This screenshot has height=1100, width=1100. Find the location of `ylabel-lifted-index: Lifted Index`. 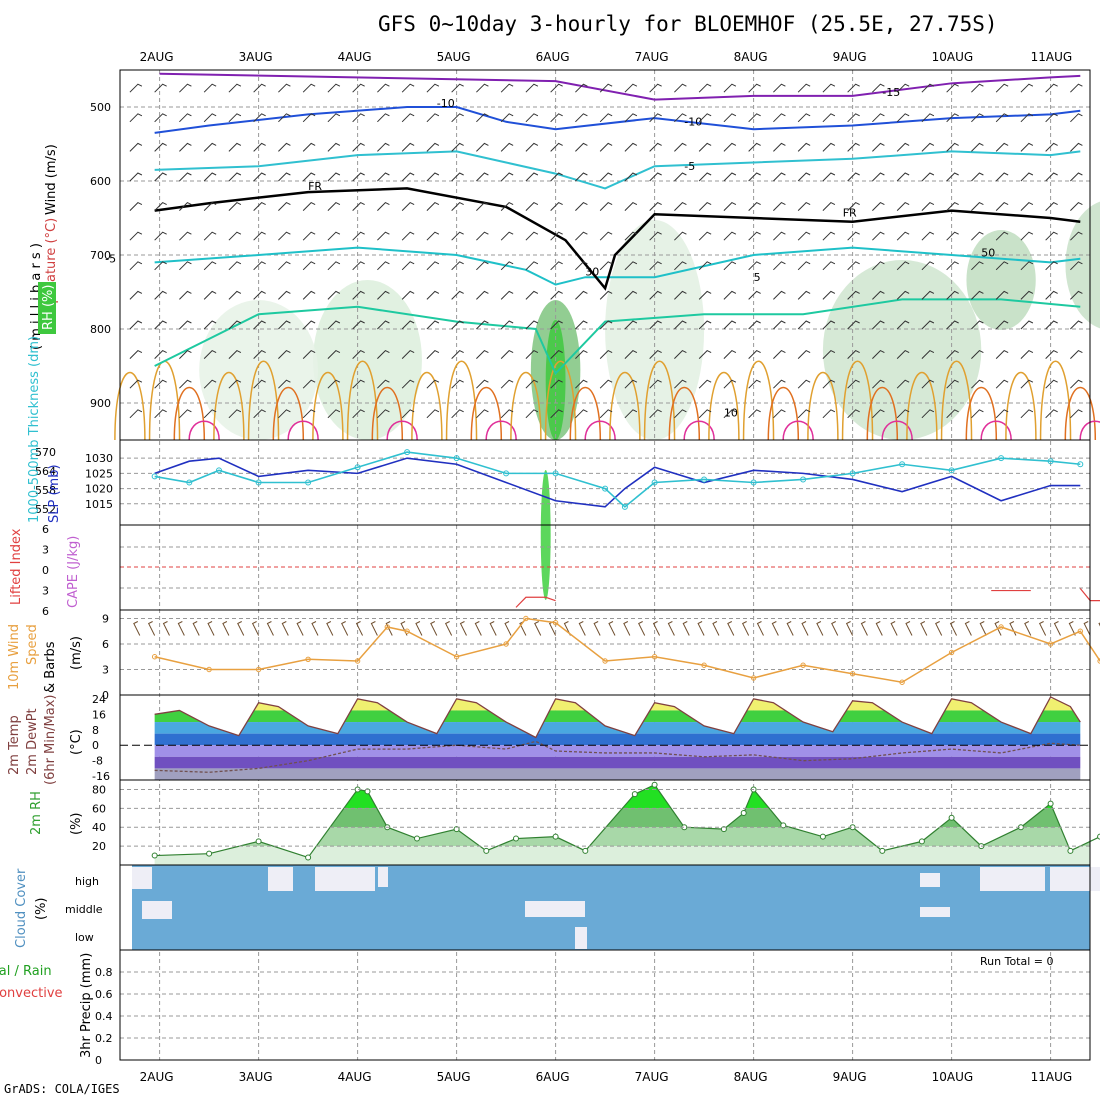

ylabel-lifted-index: Lifted Index is located at coordinates (16, 566).